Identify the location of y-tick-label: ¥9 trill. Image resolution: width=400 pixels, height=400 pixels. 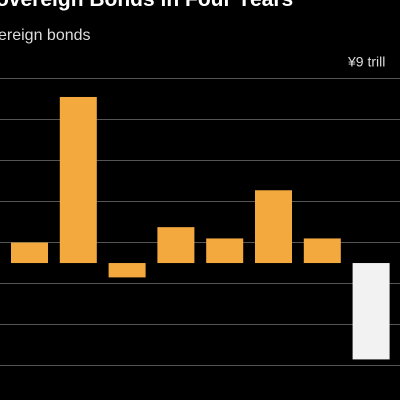
(366, 62).